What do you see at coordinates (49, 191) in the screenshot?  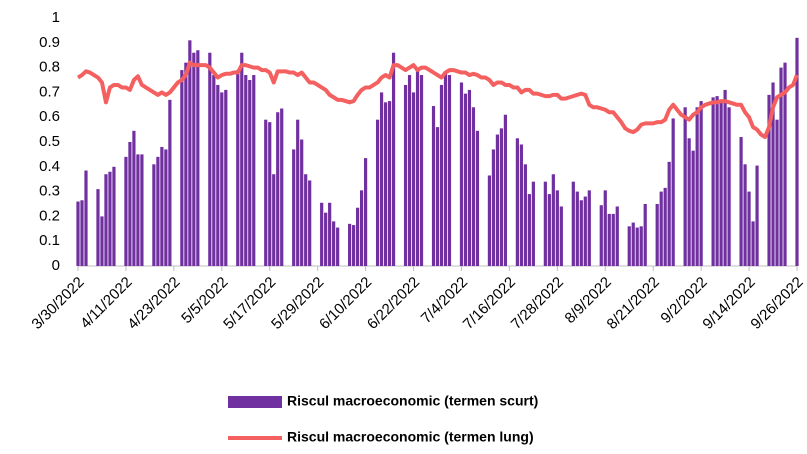 I see `y-tick-label: 0.3` at bounding box center [49, 191].